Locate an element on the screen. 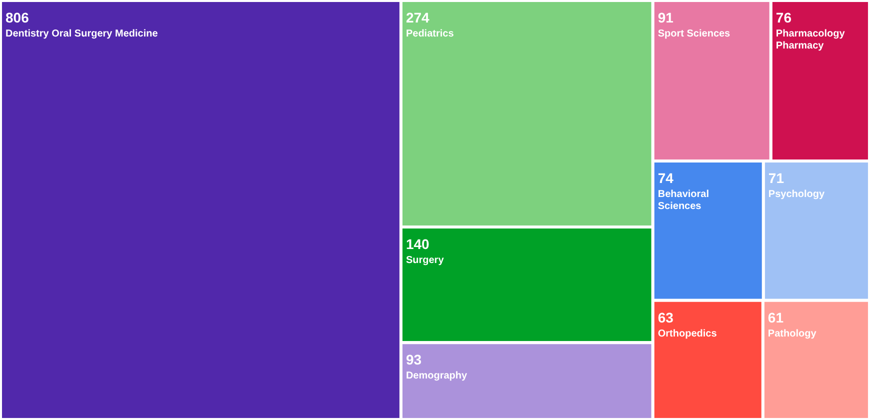  category-label: Sport Sciences is located at coordinates (694, 34).